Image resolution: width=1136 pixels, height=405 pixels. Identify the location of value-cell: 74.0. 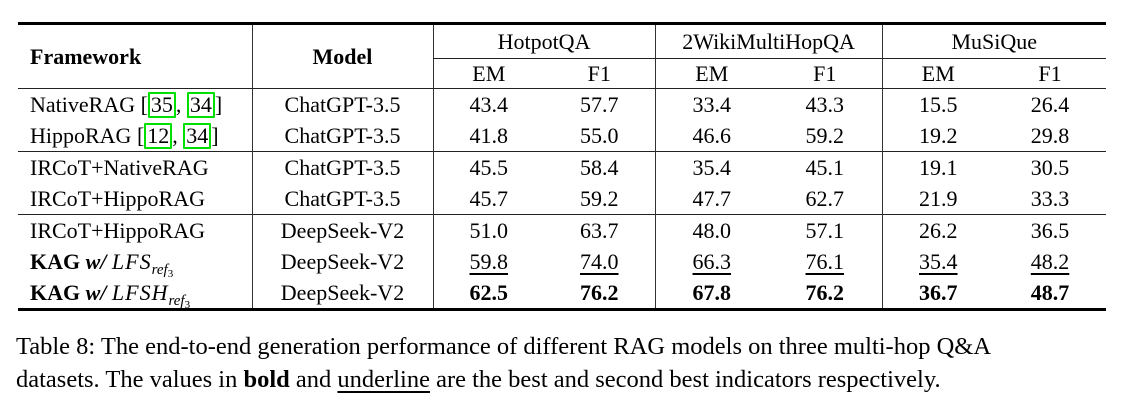
(599, 261).